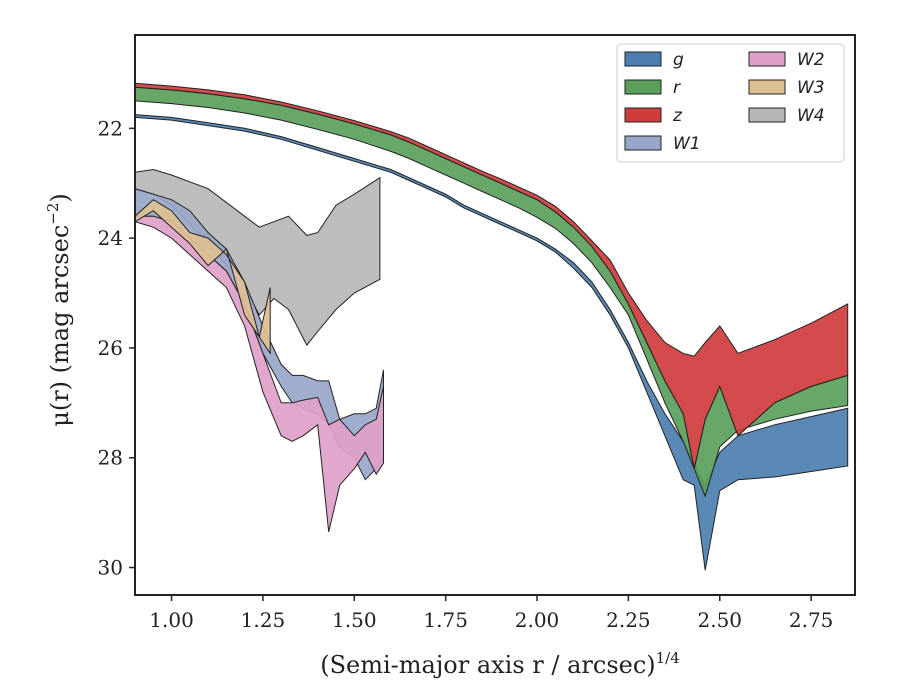 This screenshot has width=900, height=700. What do you see at coordinates (537, 620) in the screenshot?
I see `x-tick-label: 2.00` at bounding box center [537, 620].